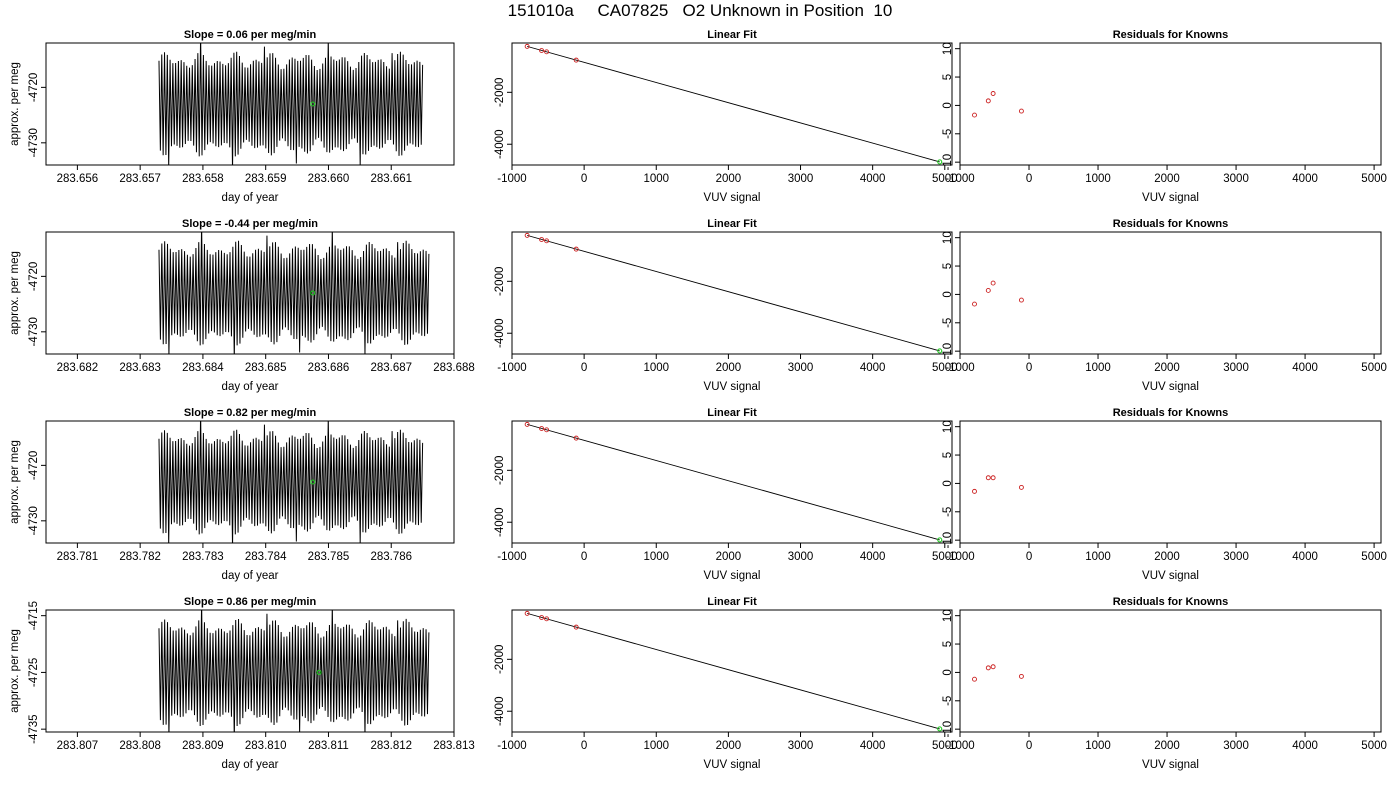 The image size is (1400, 800). Describe the element at coordinates (78, 746) in the screenshot. I see `x-tick-label: 283.807` at that location.